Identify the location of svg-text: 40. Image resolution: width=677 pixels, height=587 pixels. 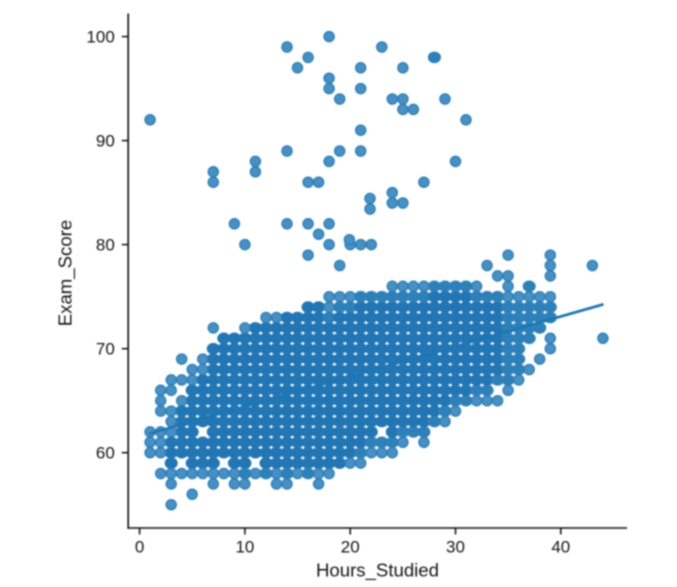
(560, 547).